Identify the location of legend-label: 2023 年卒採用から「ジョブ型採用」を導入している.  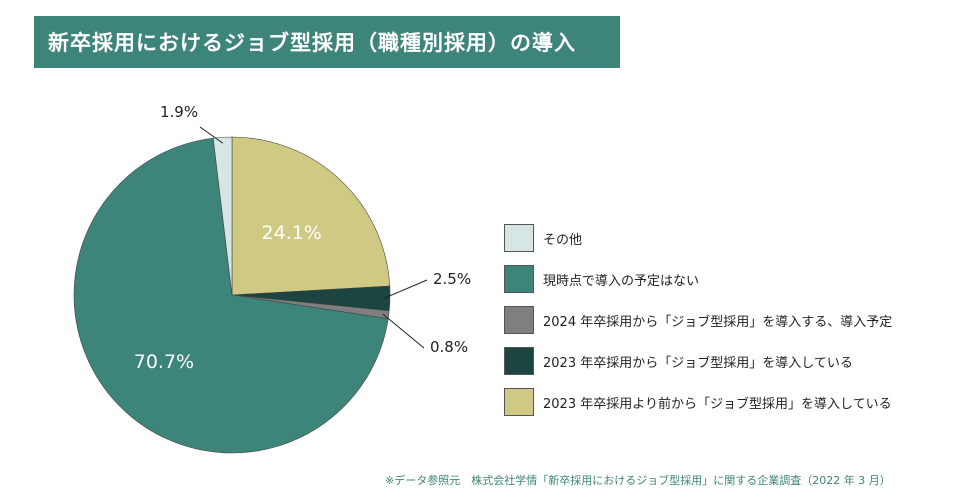
(698, 363).